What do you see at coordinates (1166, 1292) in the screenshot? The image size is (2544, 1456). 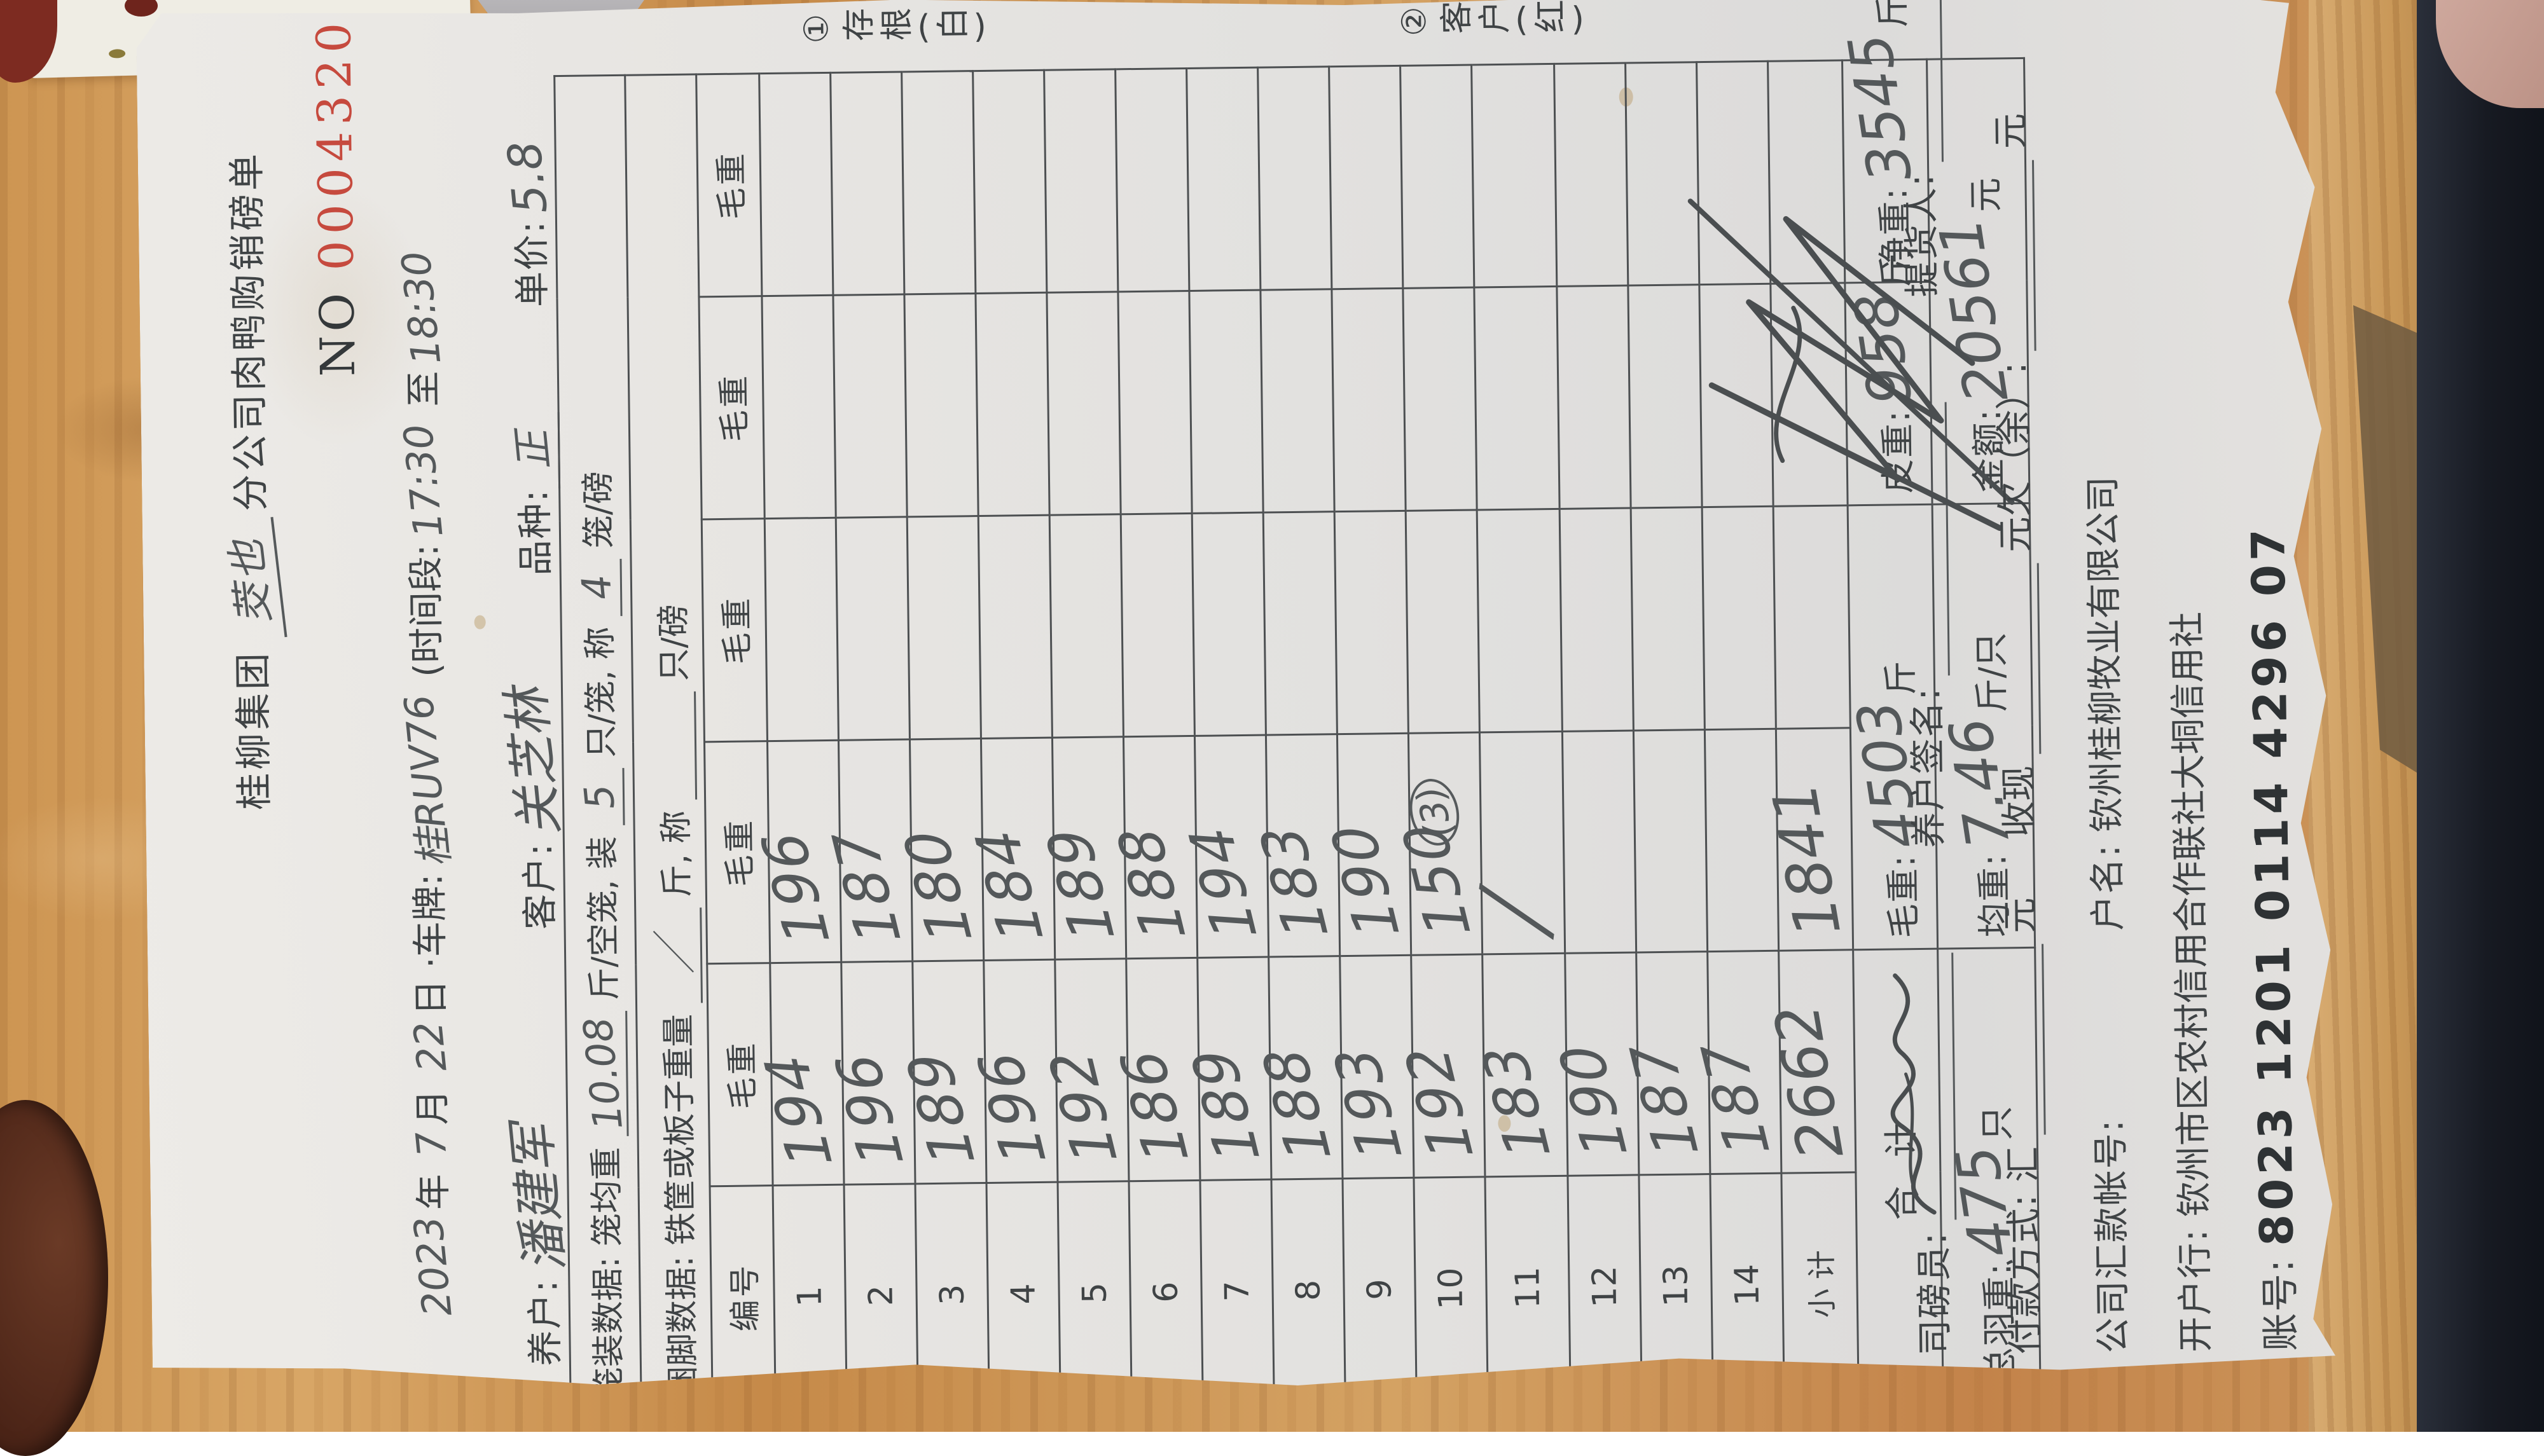 I see `row-number: 6` at bounding box center [1166, 1292].